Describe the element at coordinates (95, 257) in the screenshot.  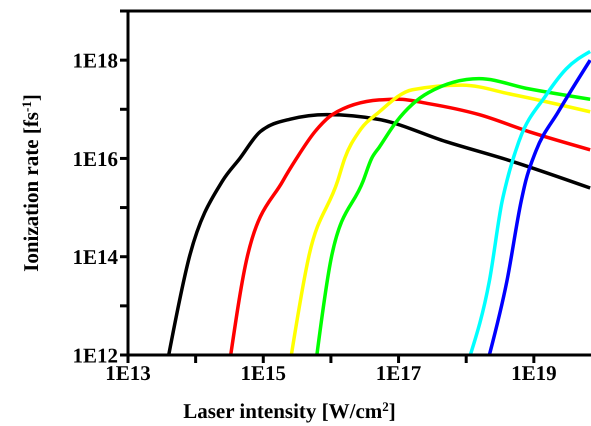
I see `y-tick-label: 1E14` at that location.